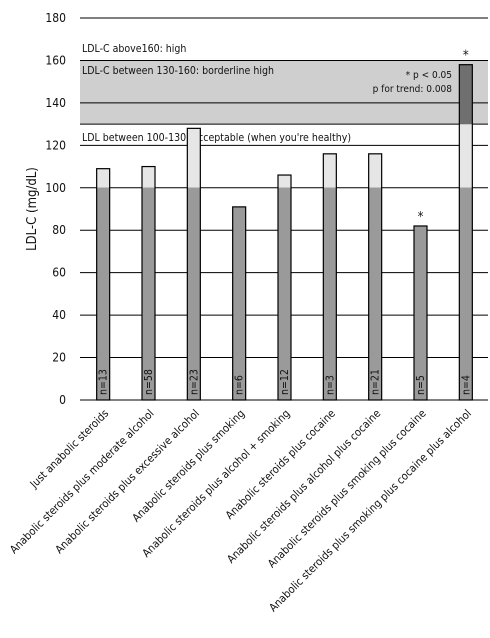 The width and height of the screenshot is (490, 638). Describe the element at coordinates (59, 230) in the screenshot. I see `y-tick-label: 80` at that location.